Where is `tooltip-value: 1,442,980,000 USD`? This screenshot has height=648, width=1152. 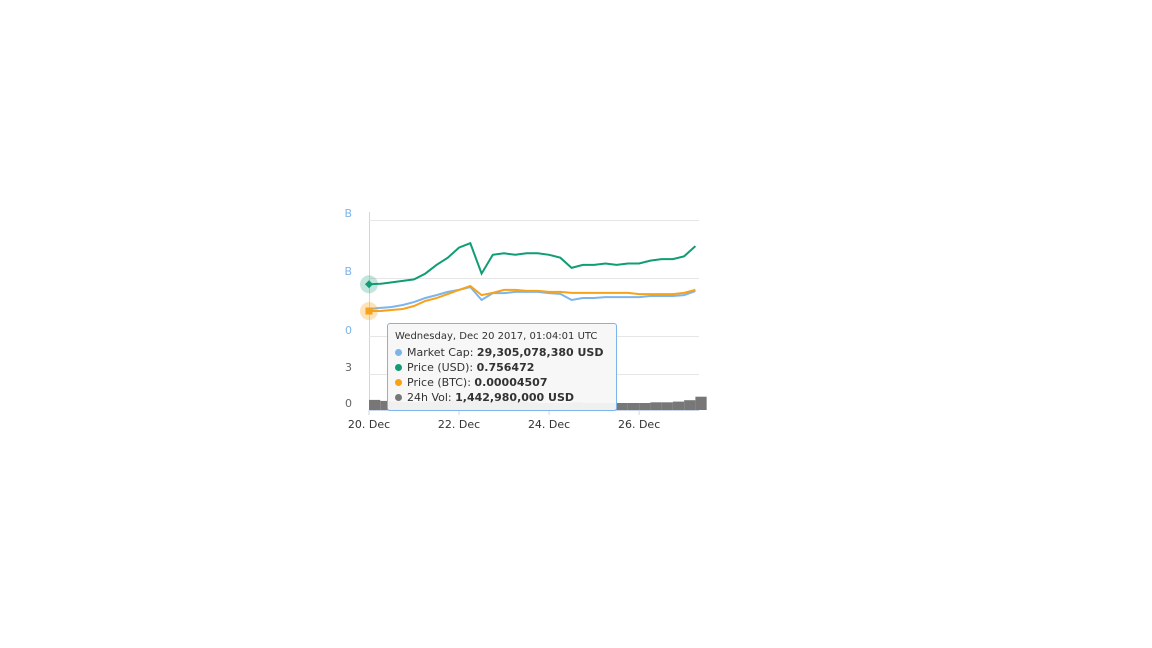 tooltip-value: 1,442,980,000 USD is located at coordinates (515, 397).